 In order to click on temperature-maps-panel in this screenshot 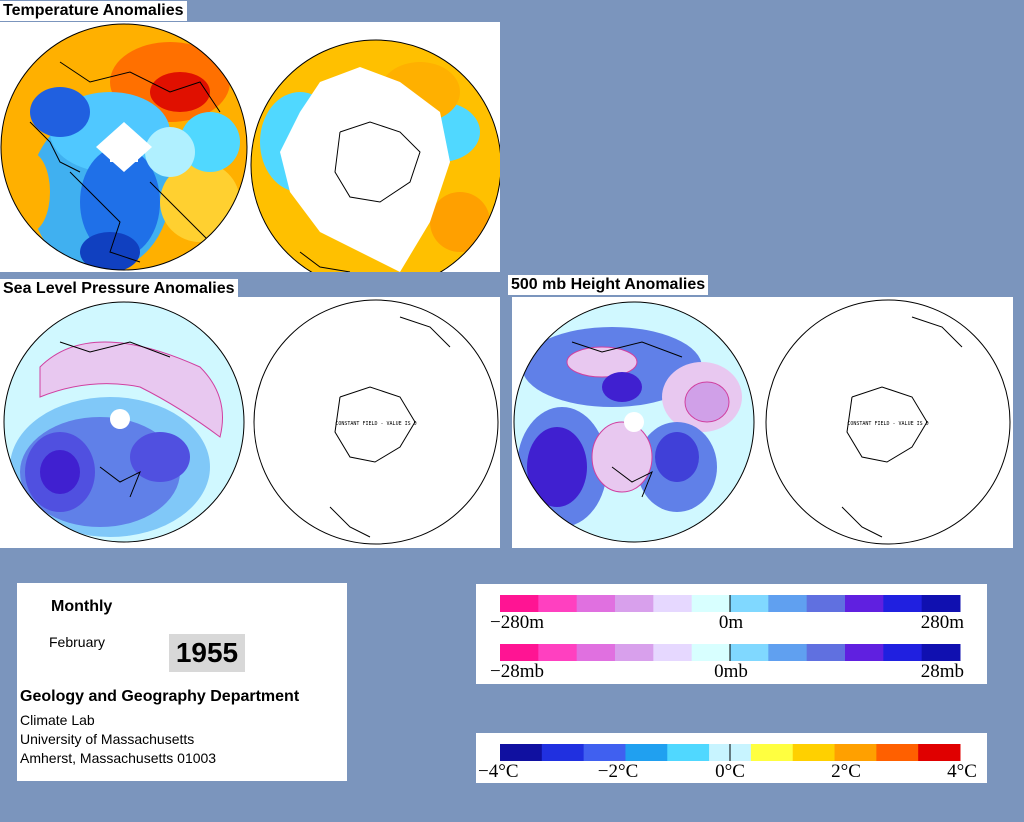, I will do `click(250, 147)`.